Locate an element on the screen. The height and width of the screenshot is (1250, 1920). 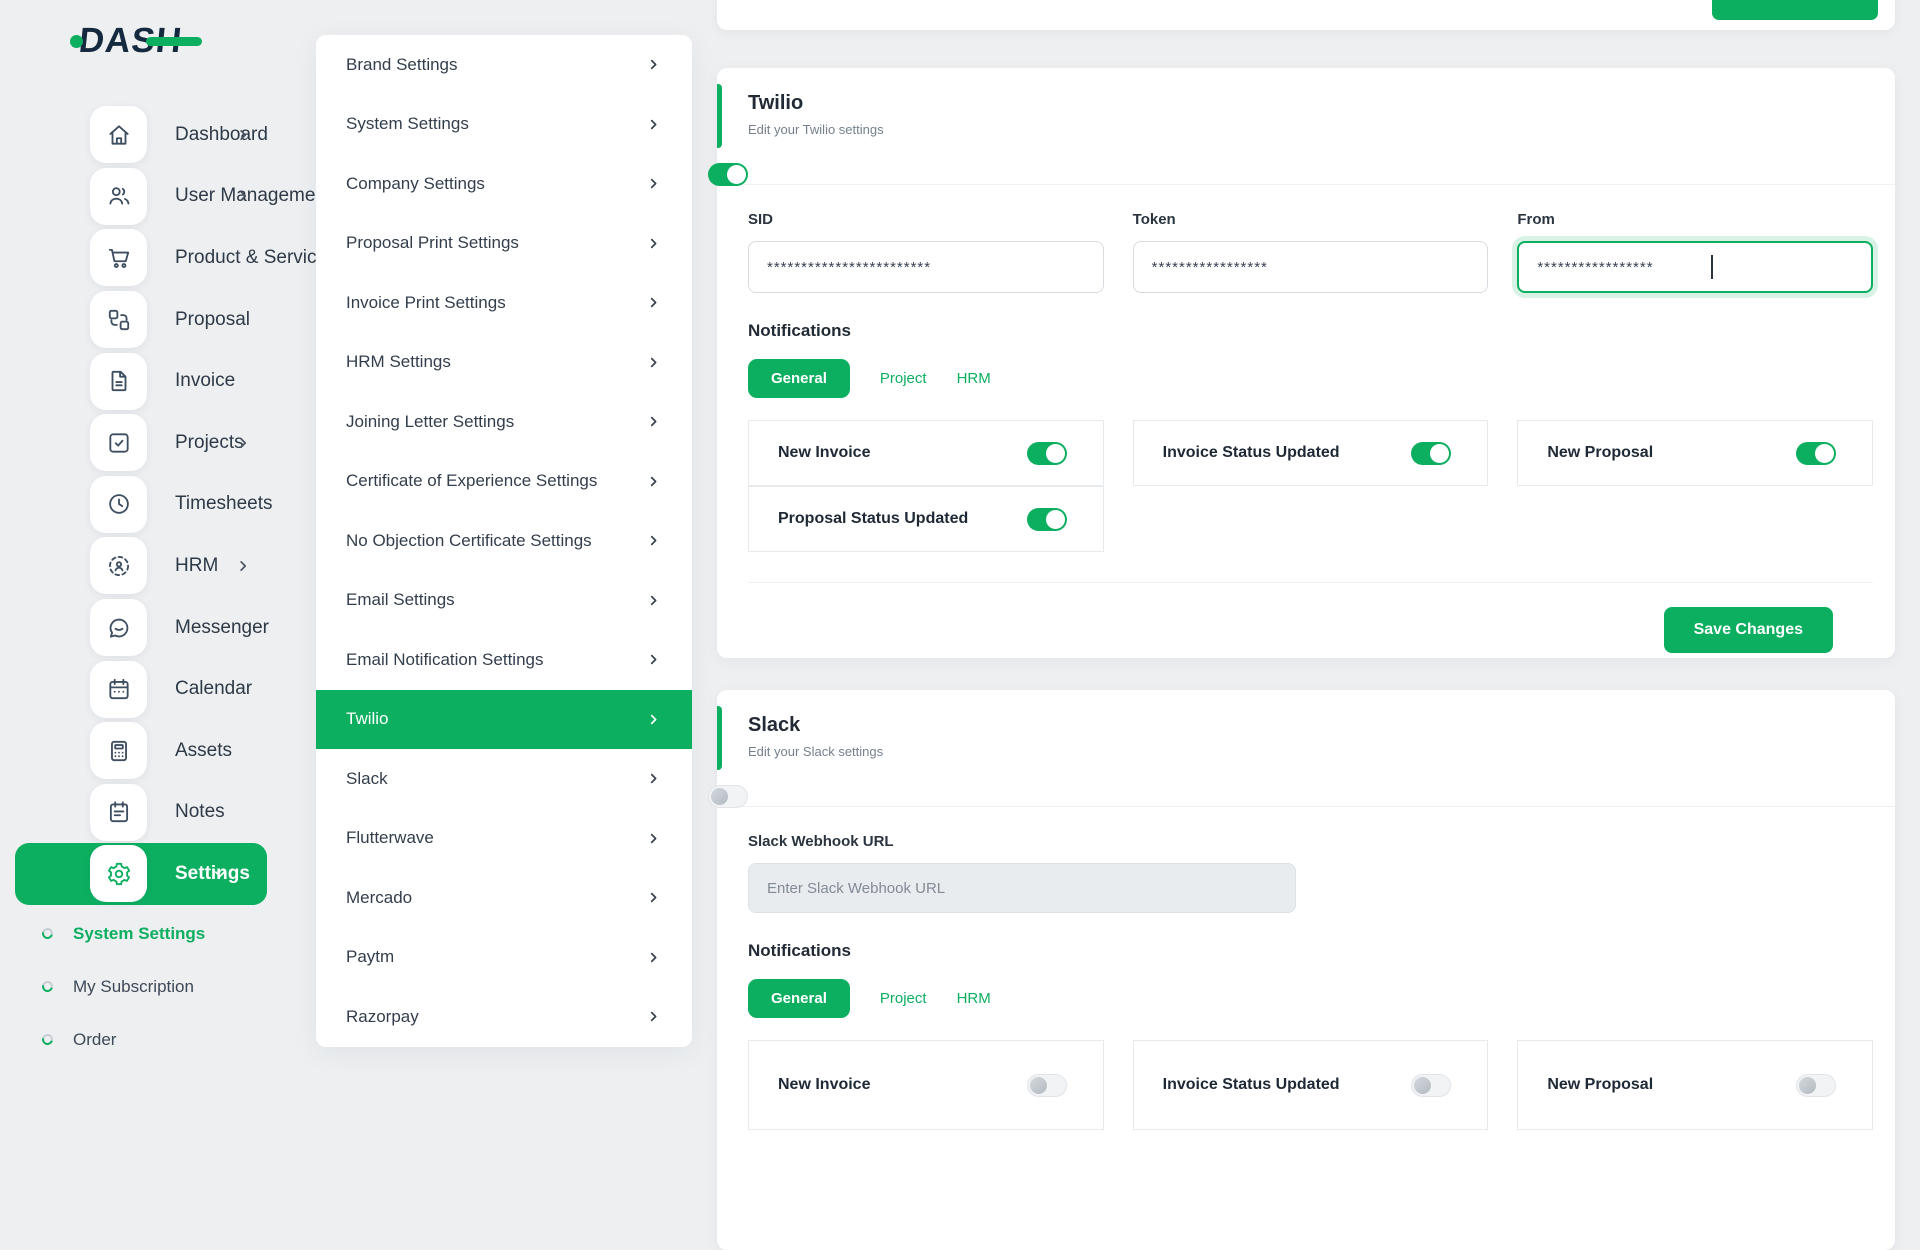
menu-item-label: Email Notification Settings is located at coordinates (445, 659).